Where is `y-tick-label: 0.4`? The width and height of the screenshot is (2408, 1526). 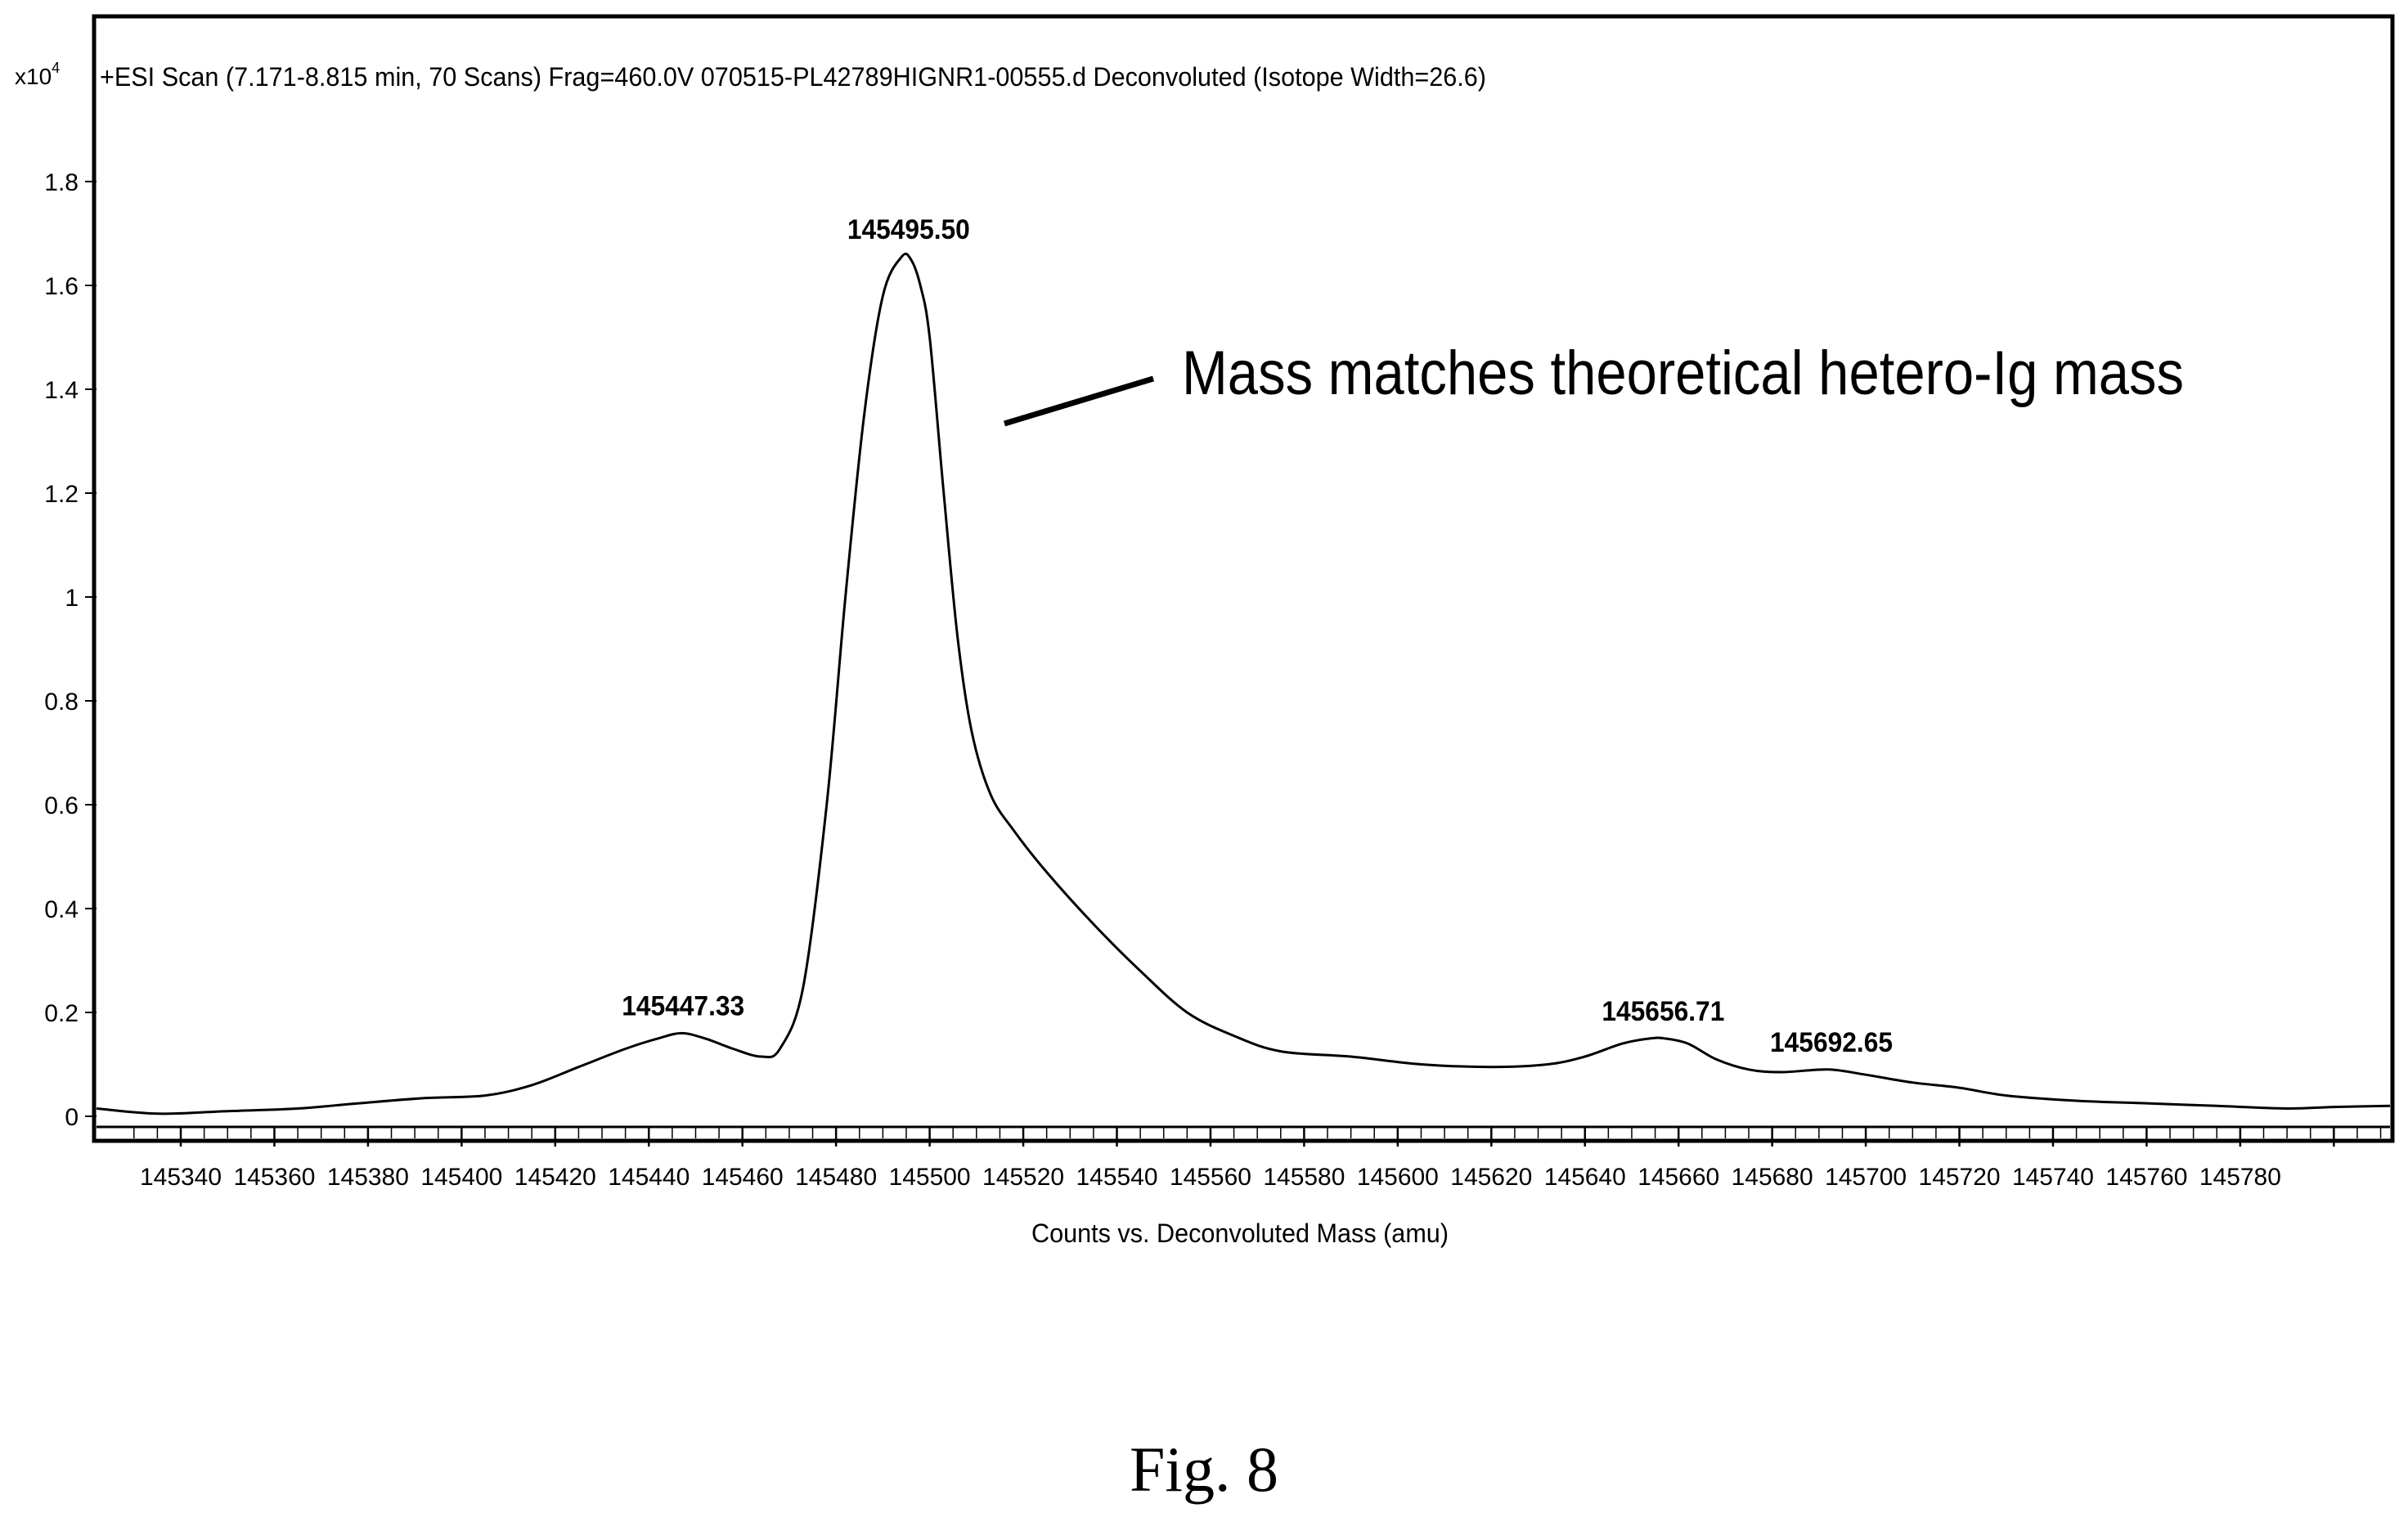 y-tick-label: 0.4 is located at coordinates (61, 909).